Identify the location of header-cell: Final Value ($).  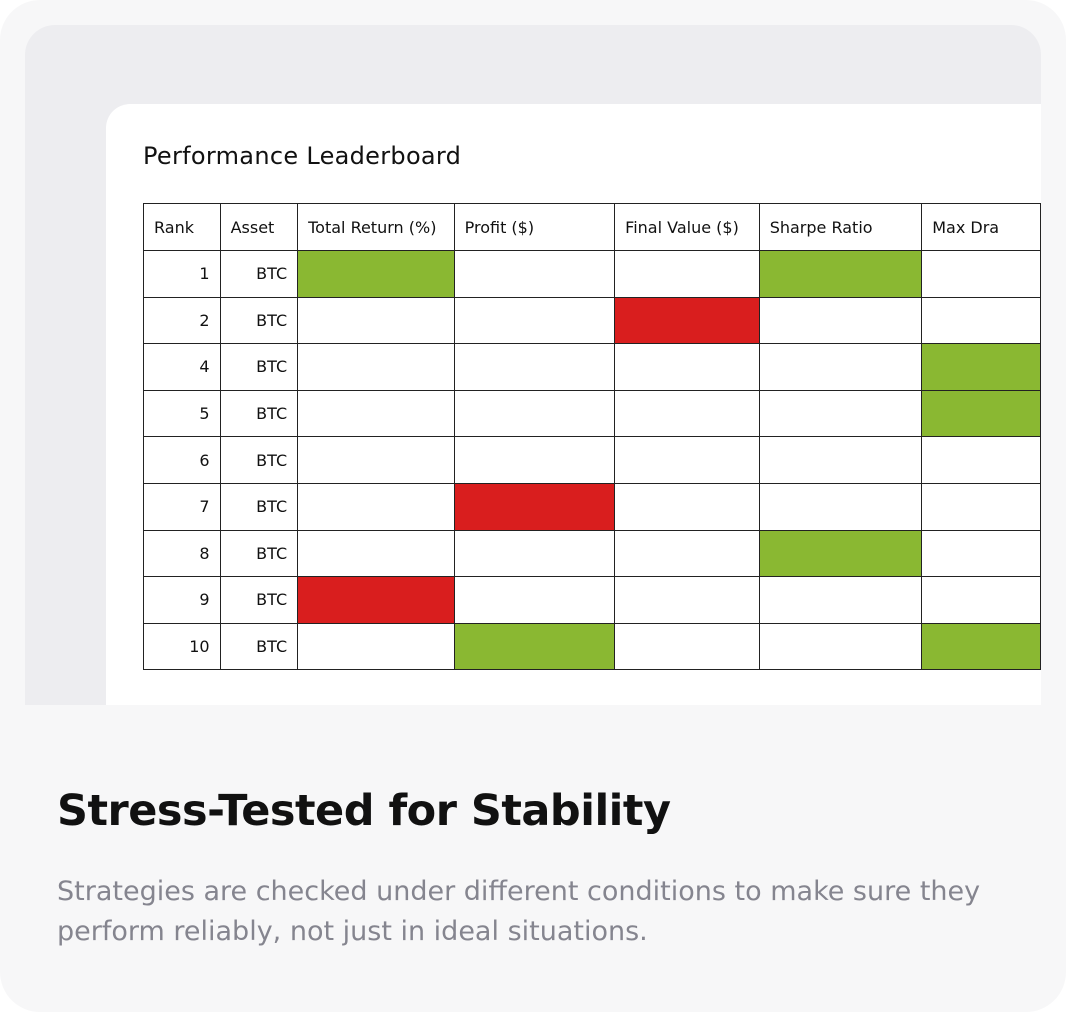
(687, 227).